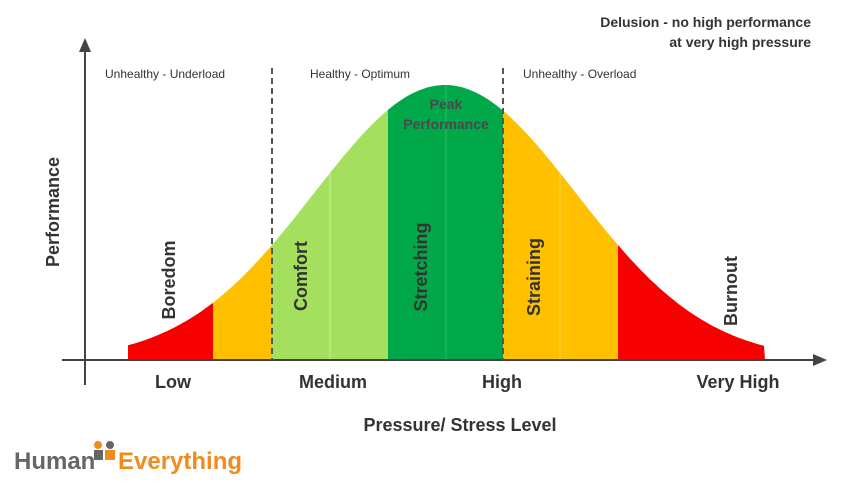  What do you see at coordinates (53, 212) in the screenshot?
I see `y-axis-label: Performance` at bounding box center [53, 212].